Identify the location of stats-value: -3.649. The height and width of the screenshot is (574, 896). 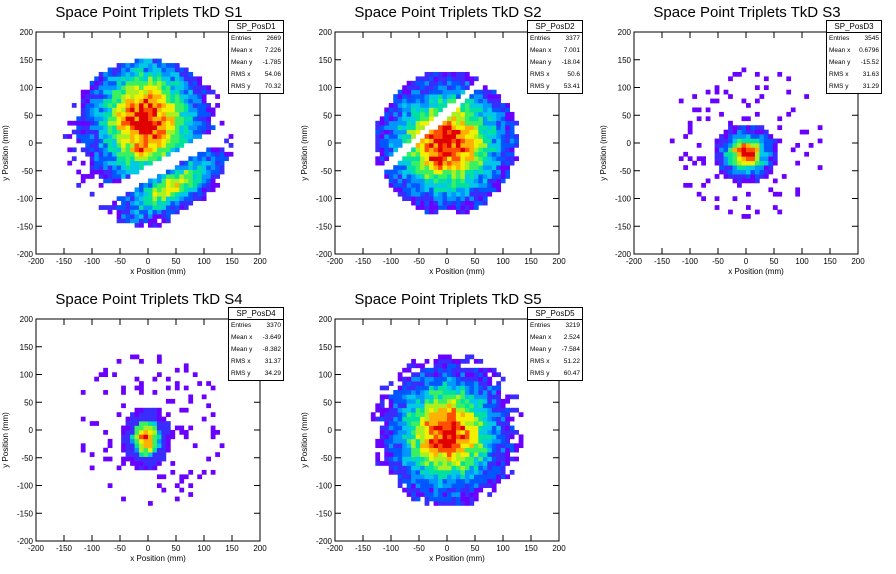
(271, 337).